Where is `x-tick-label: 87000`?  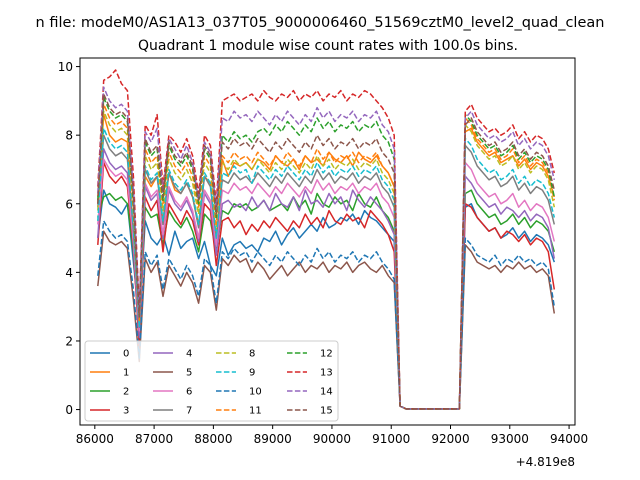 x-tick-label: 87000 is located at coordinates (154, 439).